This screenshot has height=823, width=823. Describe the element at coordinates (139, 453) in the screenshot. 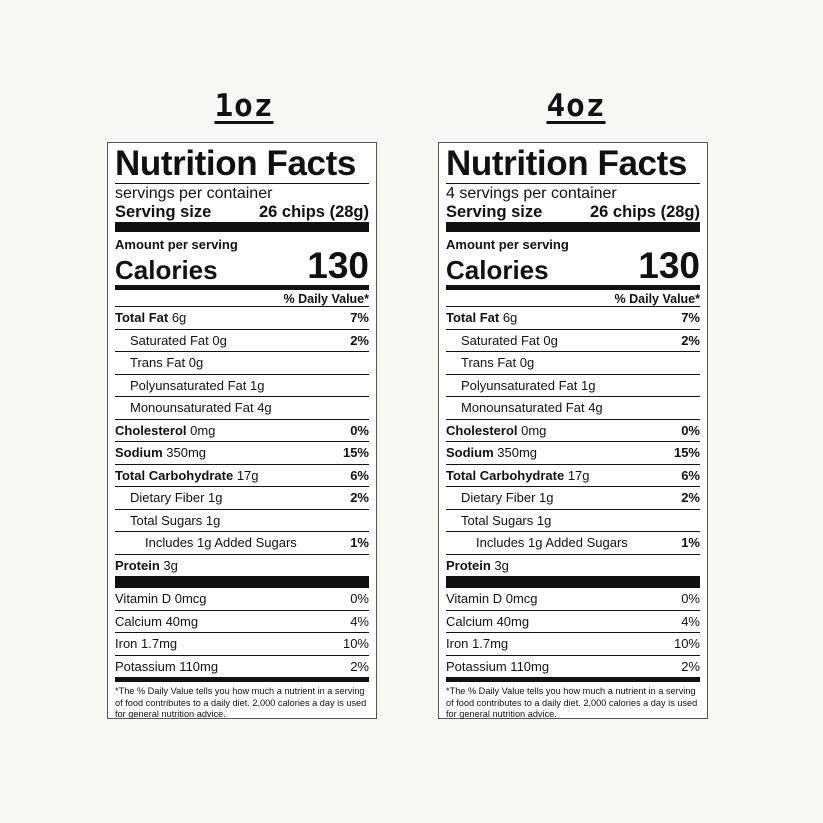

I see `nutrient-name: Sodium` at that location.